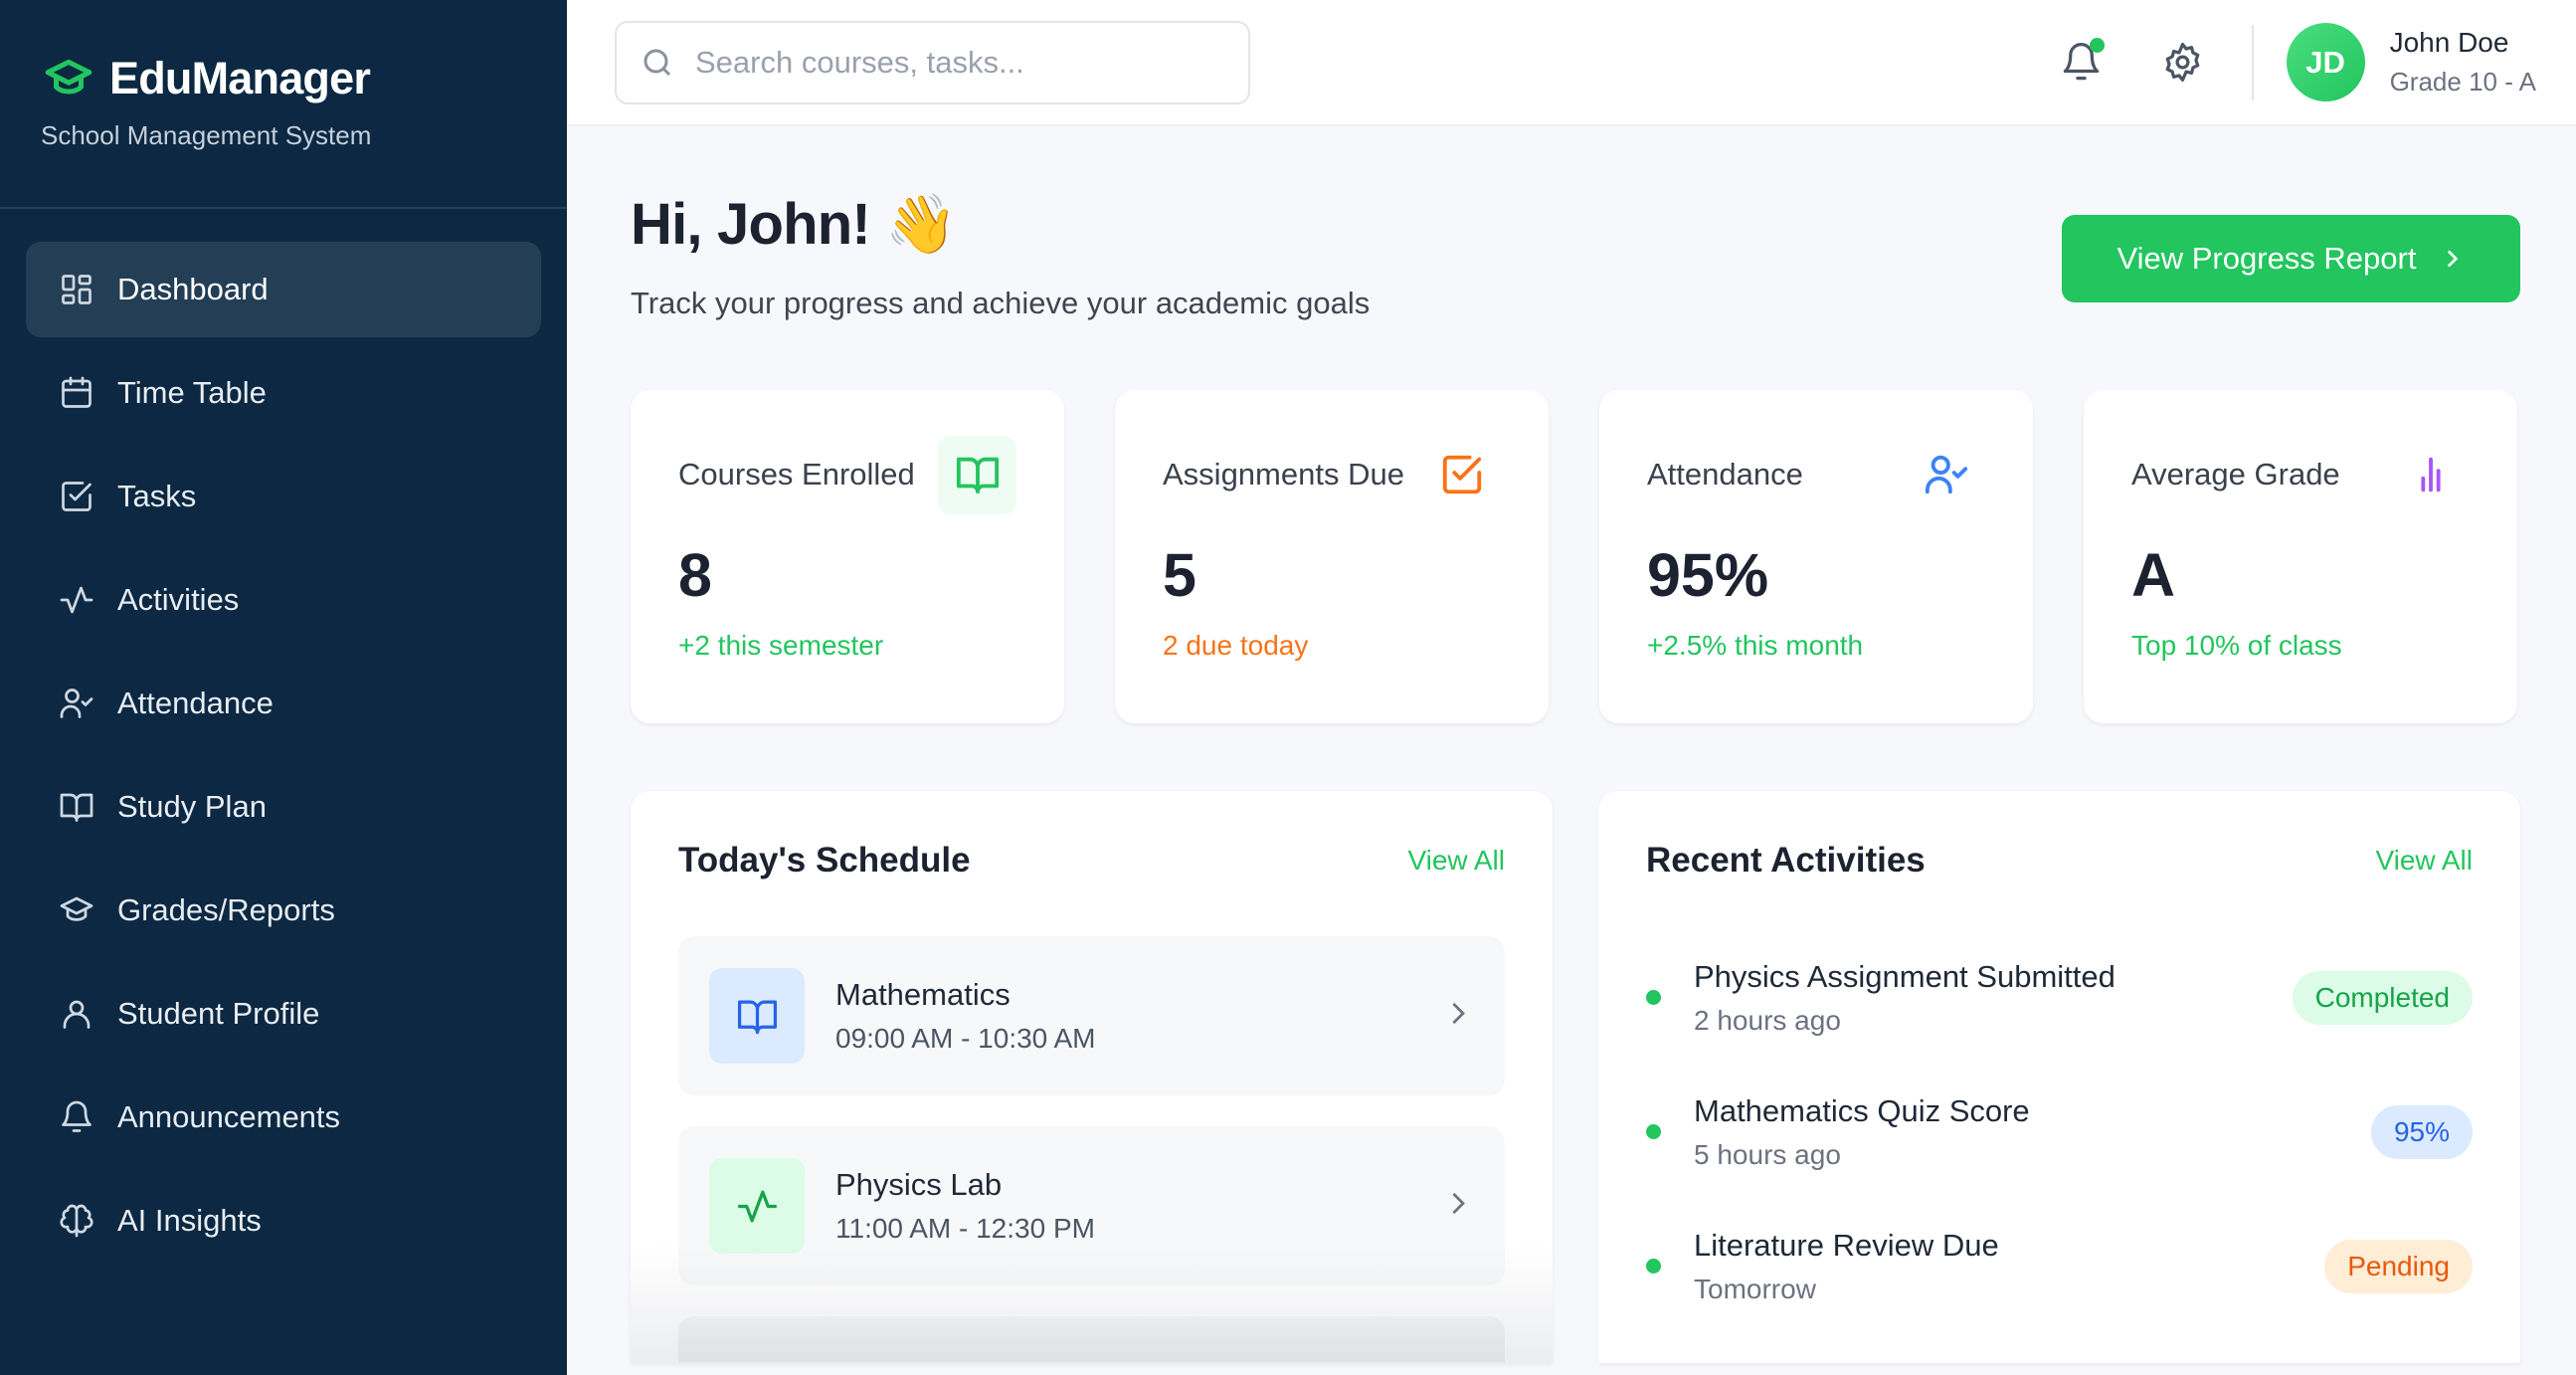  I want to click on sidebar-item-label: Time Table, so click(192, 392).